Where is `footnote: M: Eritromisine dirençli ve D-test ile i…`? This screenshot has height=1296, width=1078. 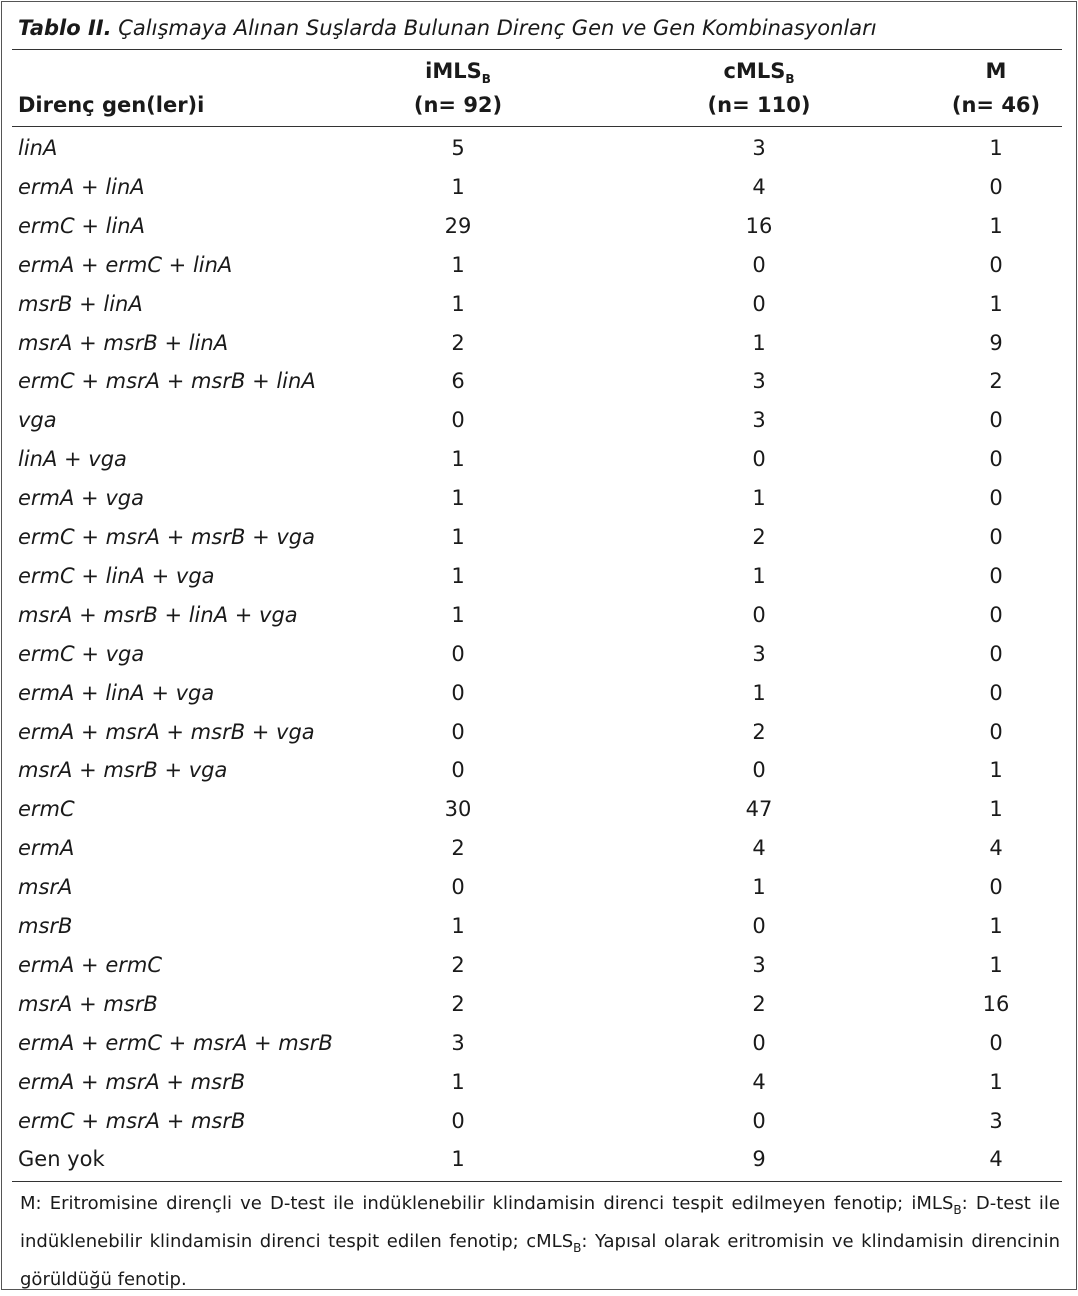 footnote: M: Eritromisine dirençli ve D-test ile i… is located at coordinates (540, 1242).